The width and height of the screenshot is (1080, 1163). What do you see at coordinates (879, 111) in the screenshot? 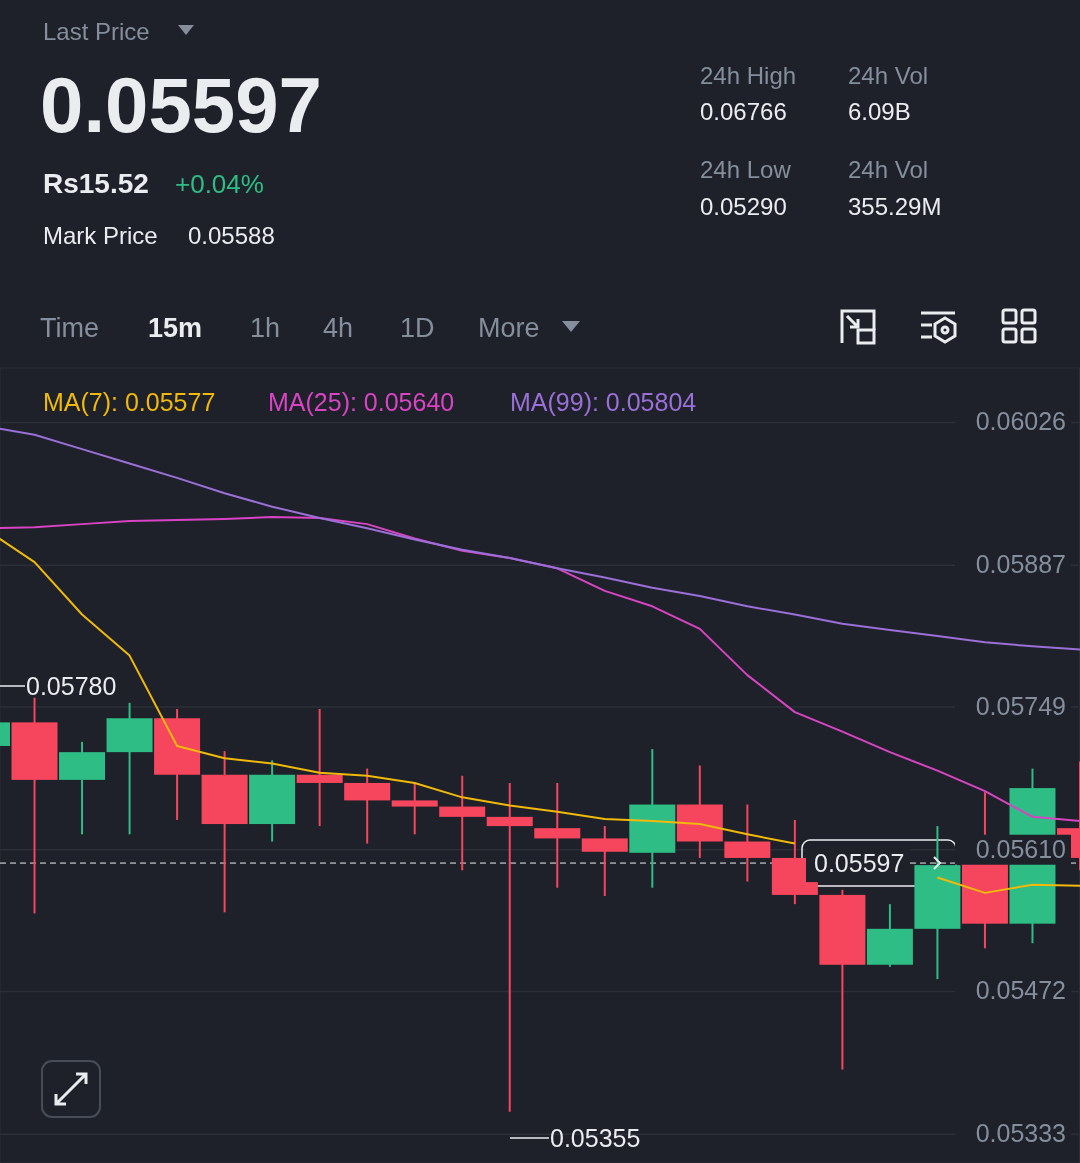
I see `text: 6.09B` at bounding box center [879, 111].